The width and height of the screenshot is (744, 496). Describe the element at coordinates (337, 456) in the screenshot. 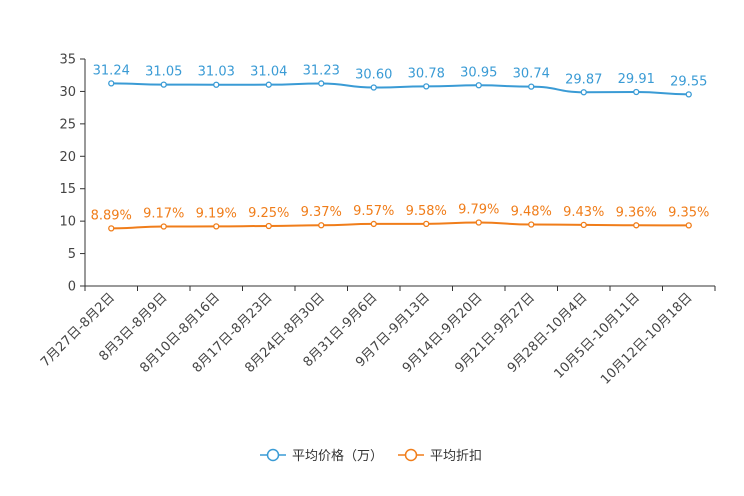

I see `legend-label: 平均价格（万）` at that location.